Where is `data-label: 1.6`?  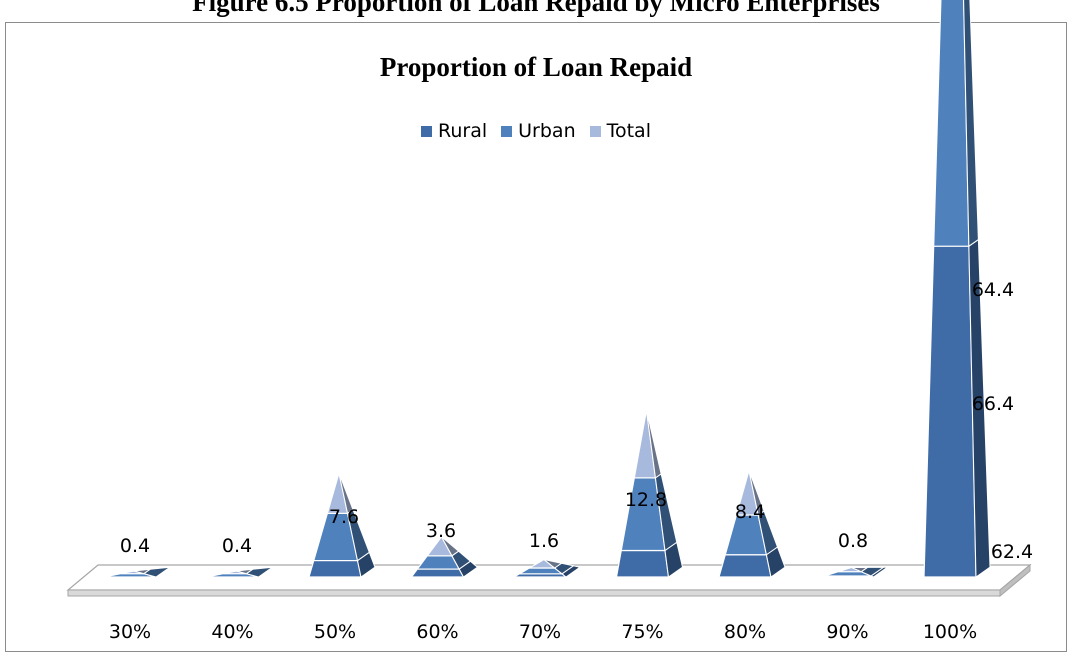 data-label: 1.6 is located at coordinates (544, 541).